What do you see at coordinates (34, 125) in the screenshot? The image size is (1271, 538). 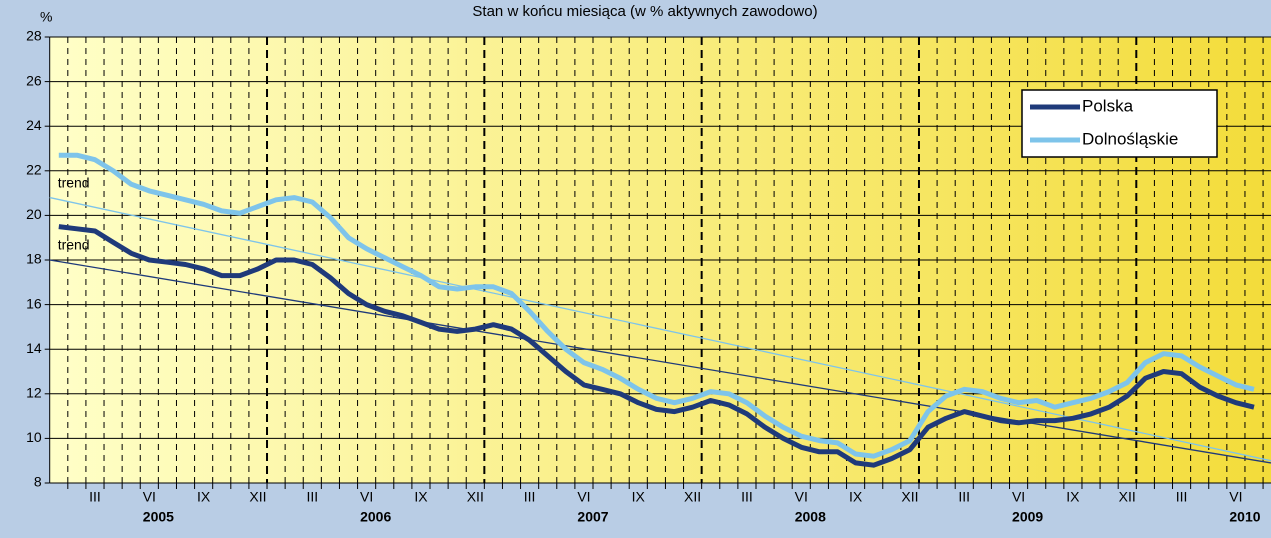 I see `y-tick-label: 24` at bounding box center [34, 125].